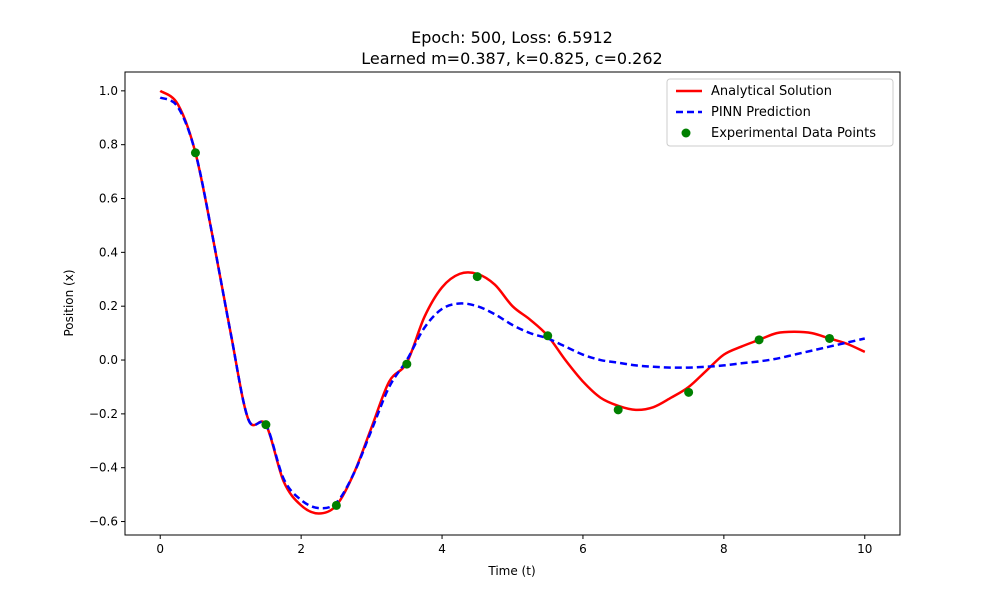 The width and height of the screenshot is (1000, 600). What do you see at coordinates (724, 549) in the screenshot?
I see `x-tick-label: 8` at bounding box center [724, 549].